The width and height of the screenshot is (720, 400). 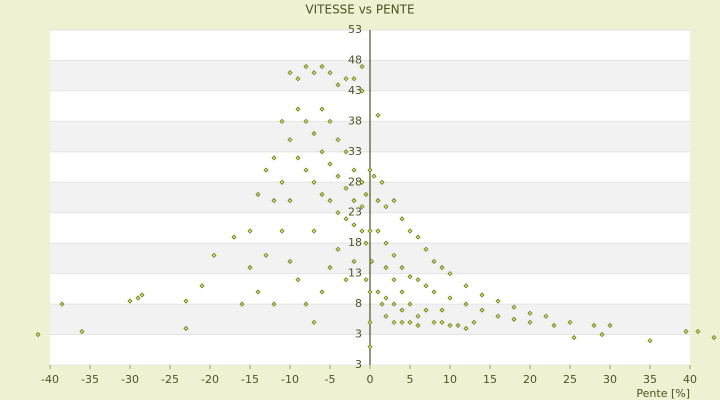 What do you see at coordinates (370, 379) in the screenshot?
I see `x-tick-label: 0` at bounding box center [370, 379].